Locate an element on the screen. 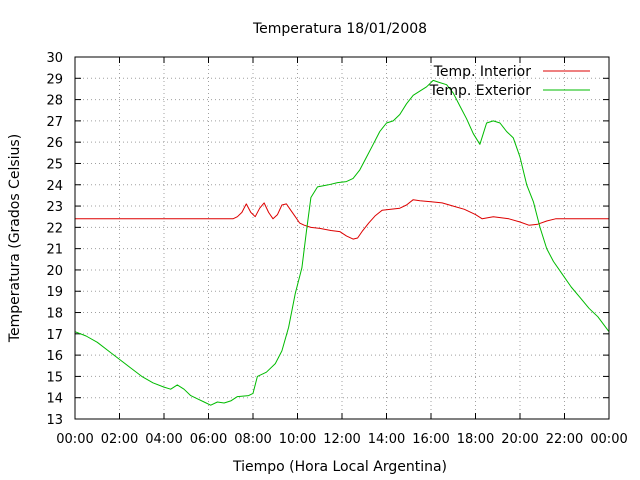 The height and width of the screenshot is (480, 640). y-tick-label: 23 is located at coordinates (54, 207).